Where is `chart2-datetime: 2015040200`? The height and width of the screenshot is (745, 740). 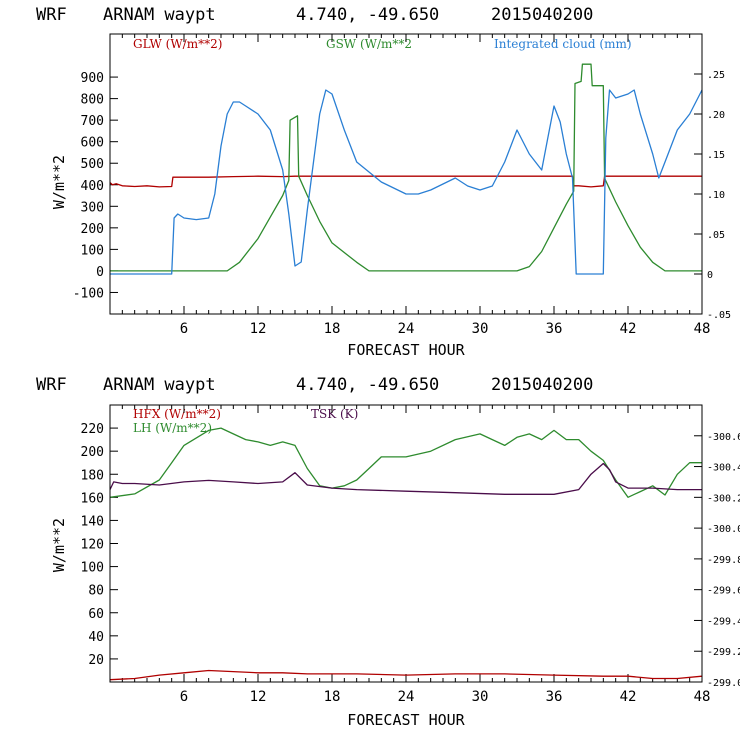 chart2-datetime: 2015040200 is located at coordinates (542, 385).